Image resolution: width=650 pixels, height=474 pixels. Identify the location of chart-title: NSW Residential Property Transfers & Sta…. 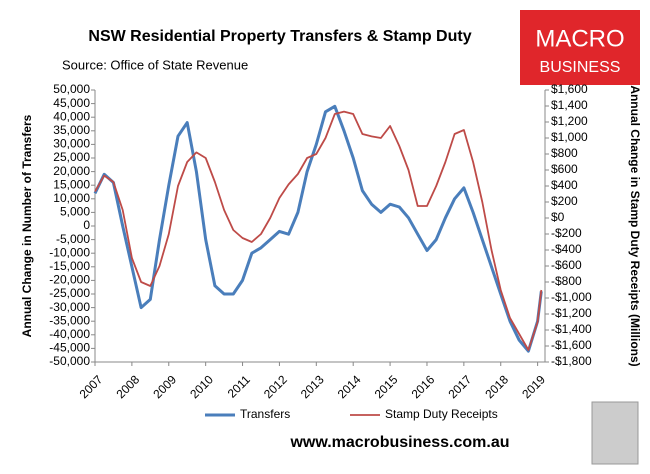
(279, 36).